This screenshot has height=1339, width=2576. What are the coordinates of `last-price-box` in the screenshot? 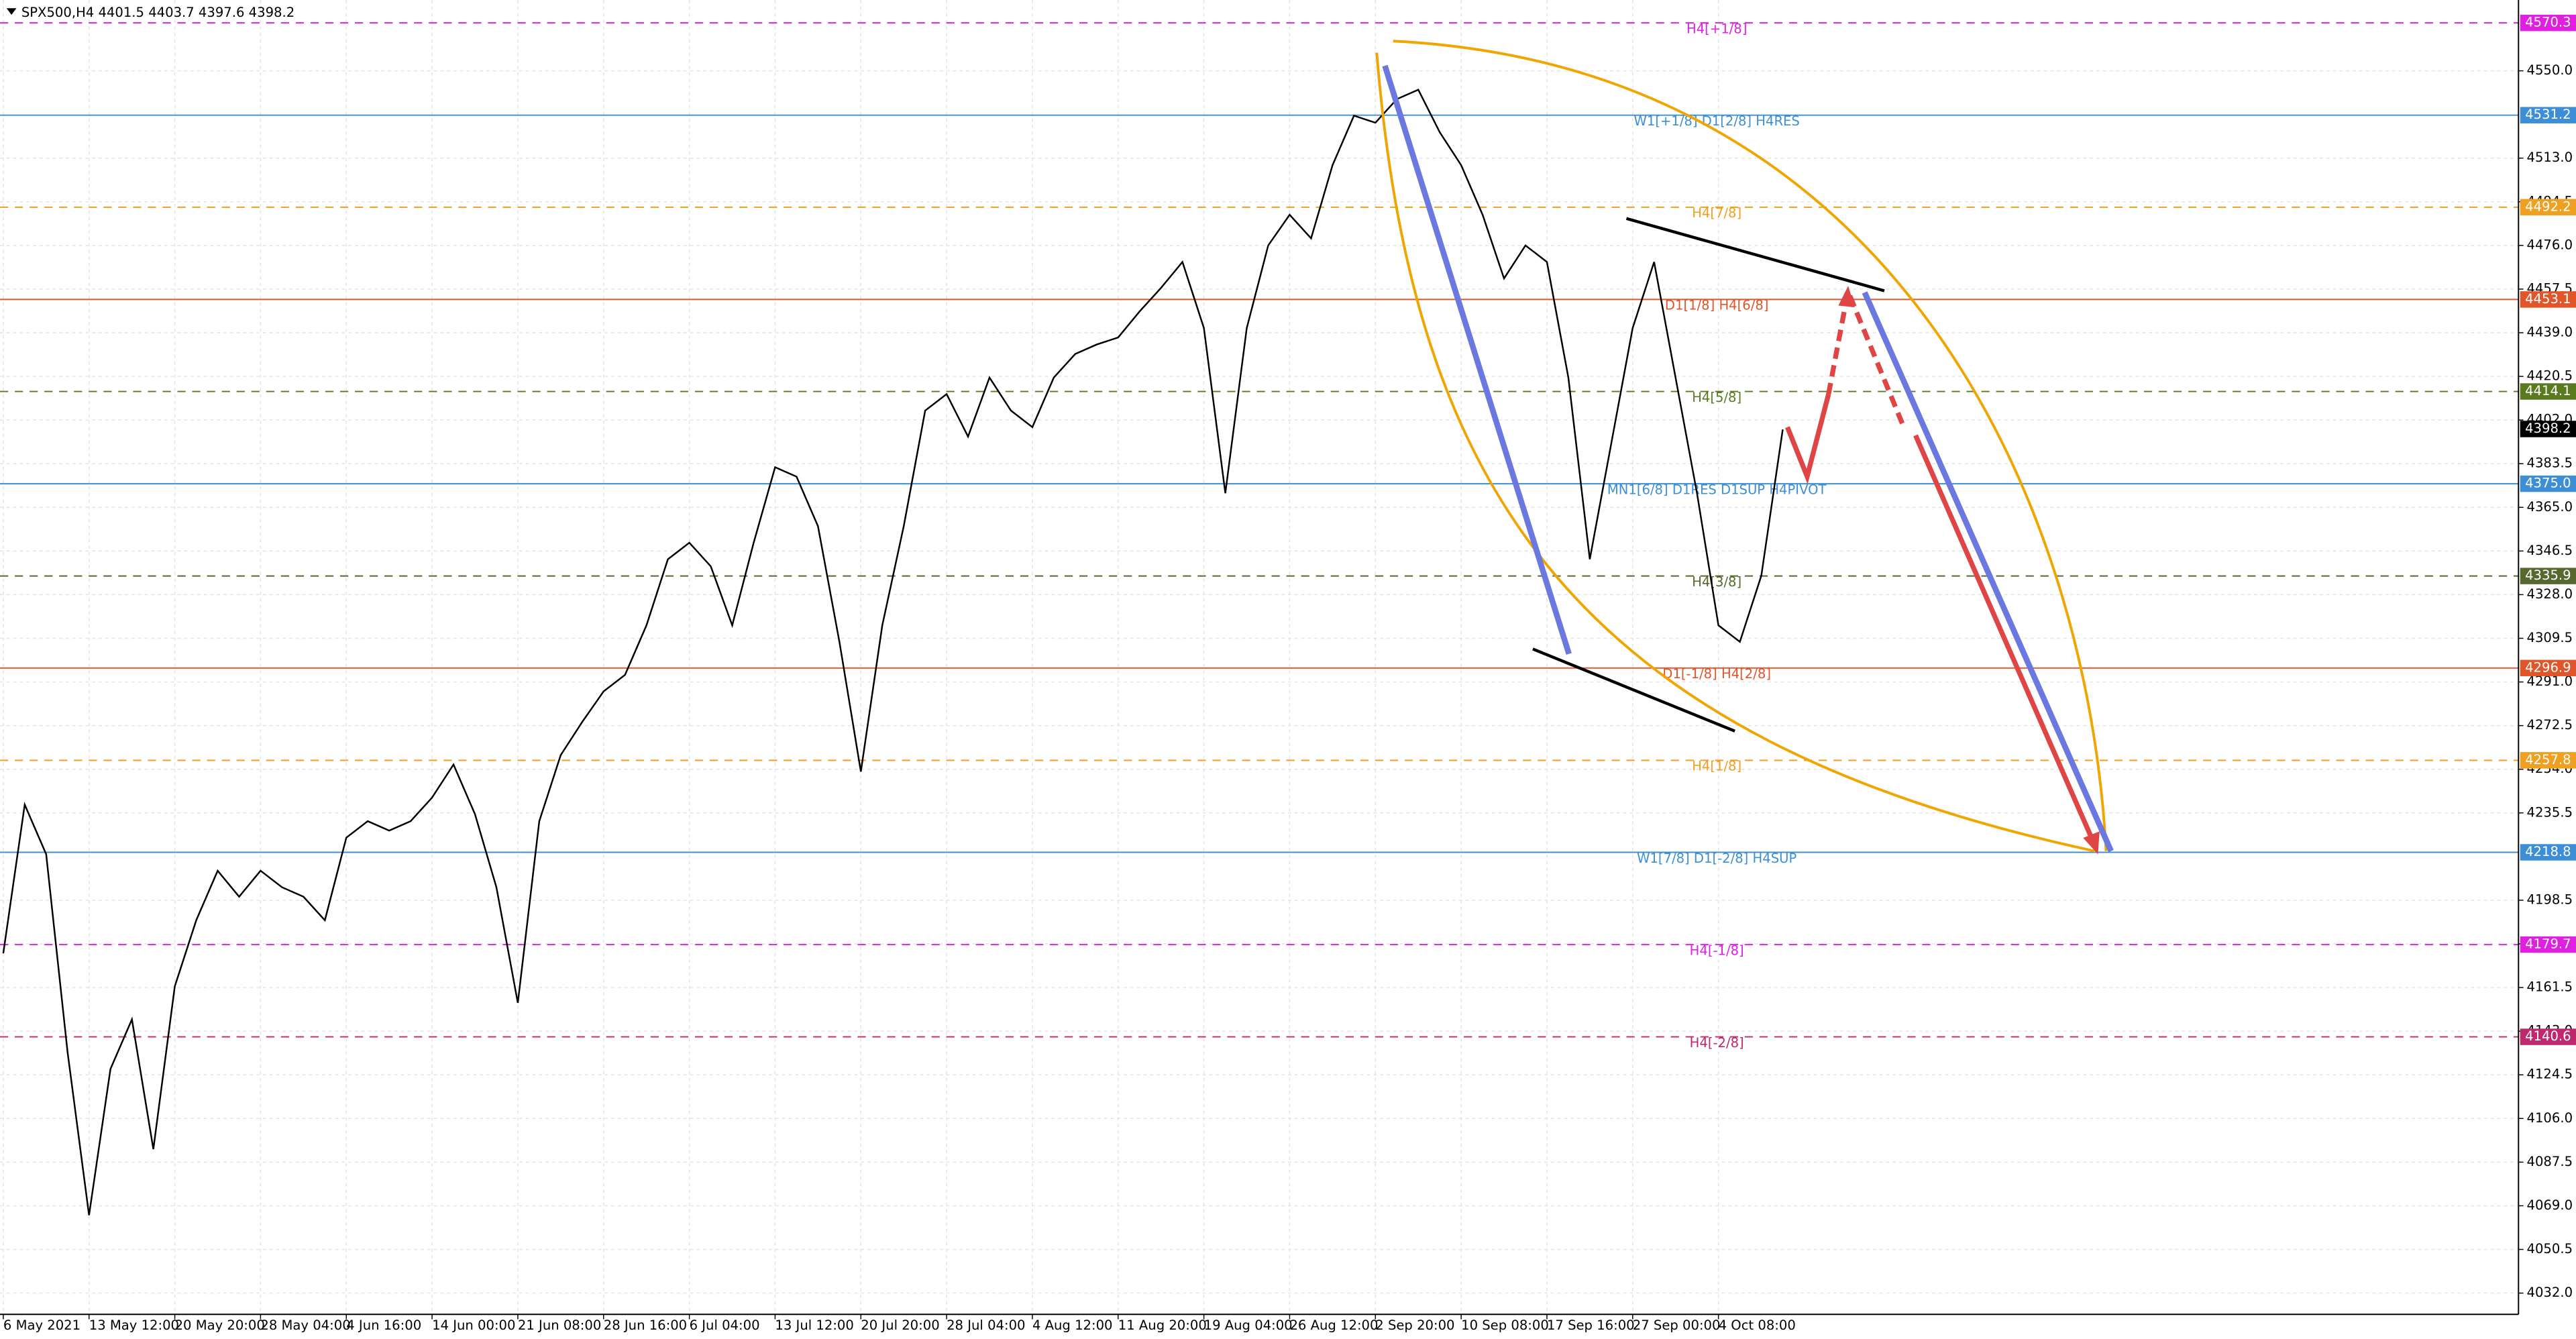 It's located at (2548, 429).